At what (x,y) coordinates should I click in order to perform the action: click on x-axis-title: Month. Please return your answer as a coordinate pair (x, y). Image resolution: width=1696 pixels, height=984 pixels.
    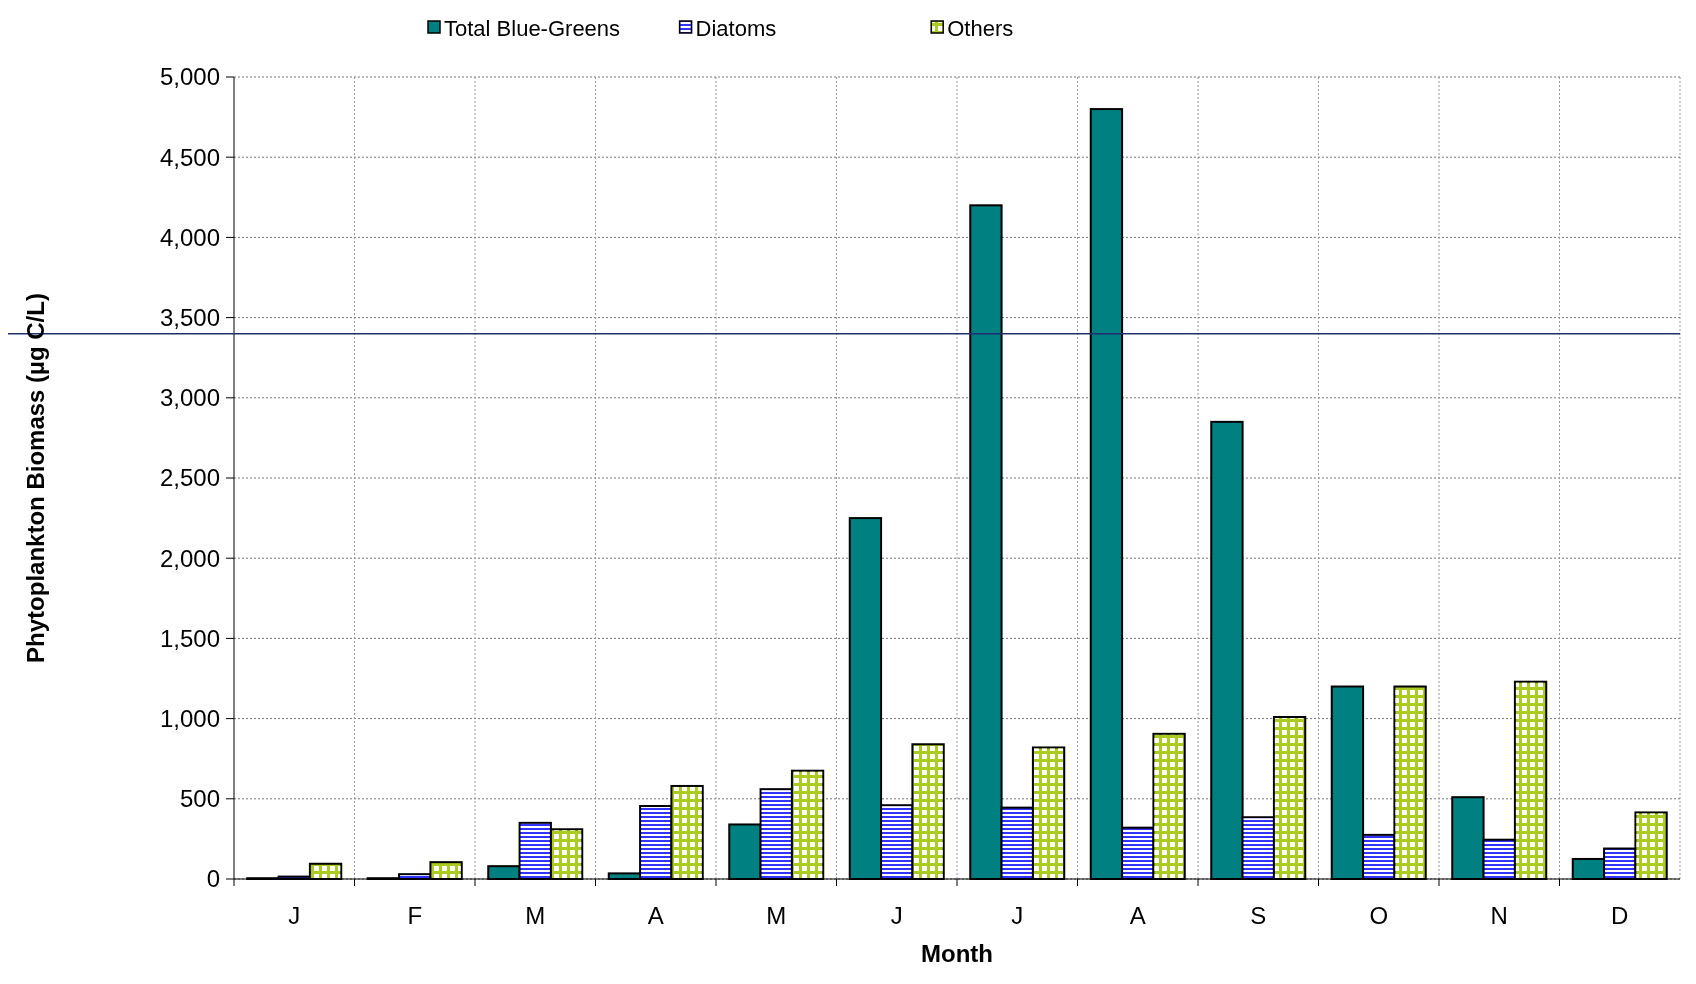
    Looking at the image, I should click on (957, 953).